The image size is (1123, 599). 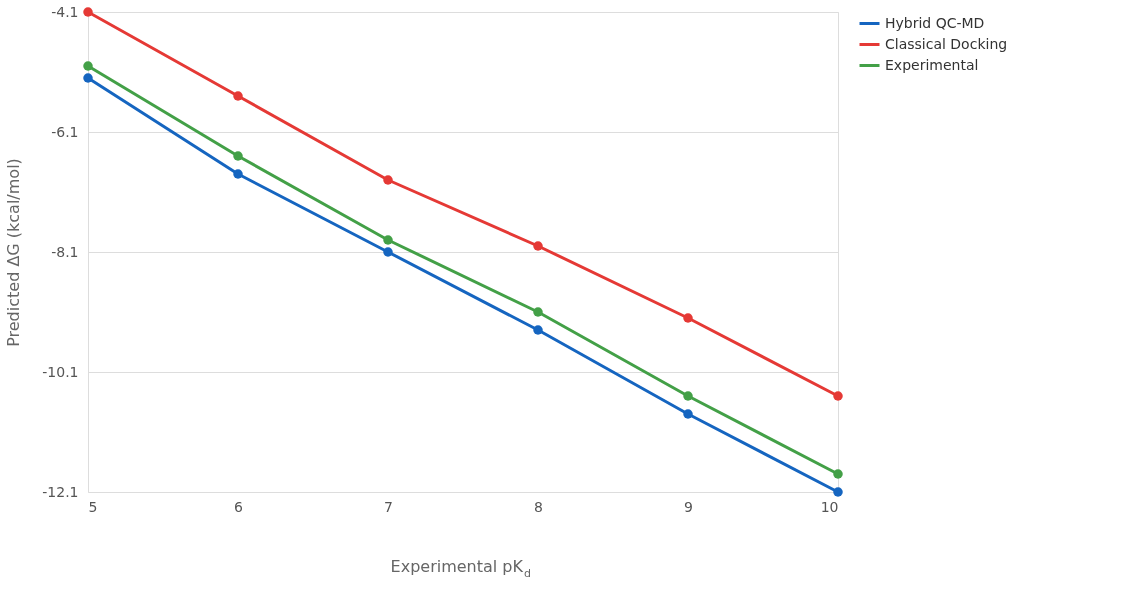 What do you see at coordinates (60, 491) in the screenshot?
I see `y-tick-label: -12.1` at bounding box center [60, 491].